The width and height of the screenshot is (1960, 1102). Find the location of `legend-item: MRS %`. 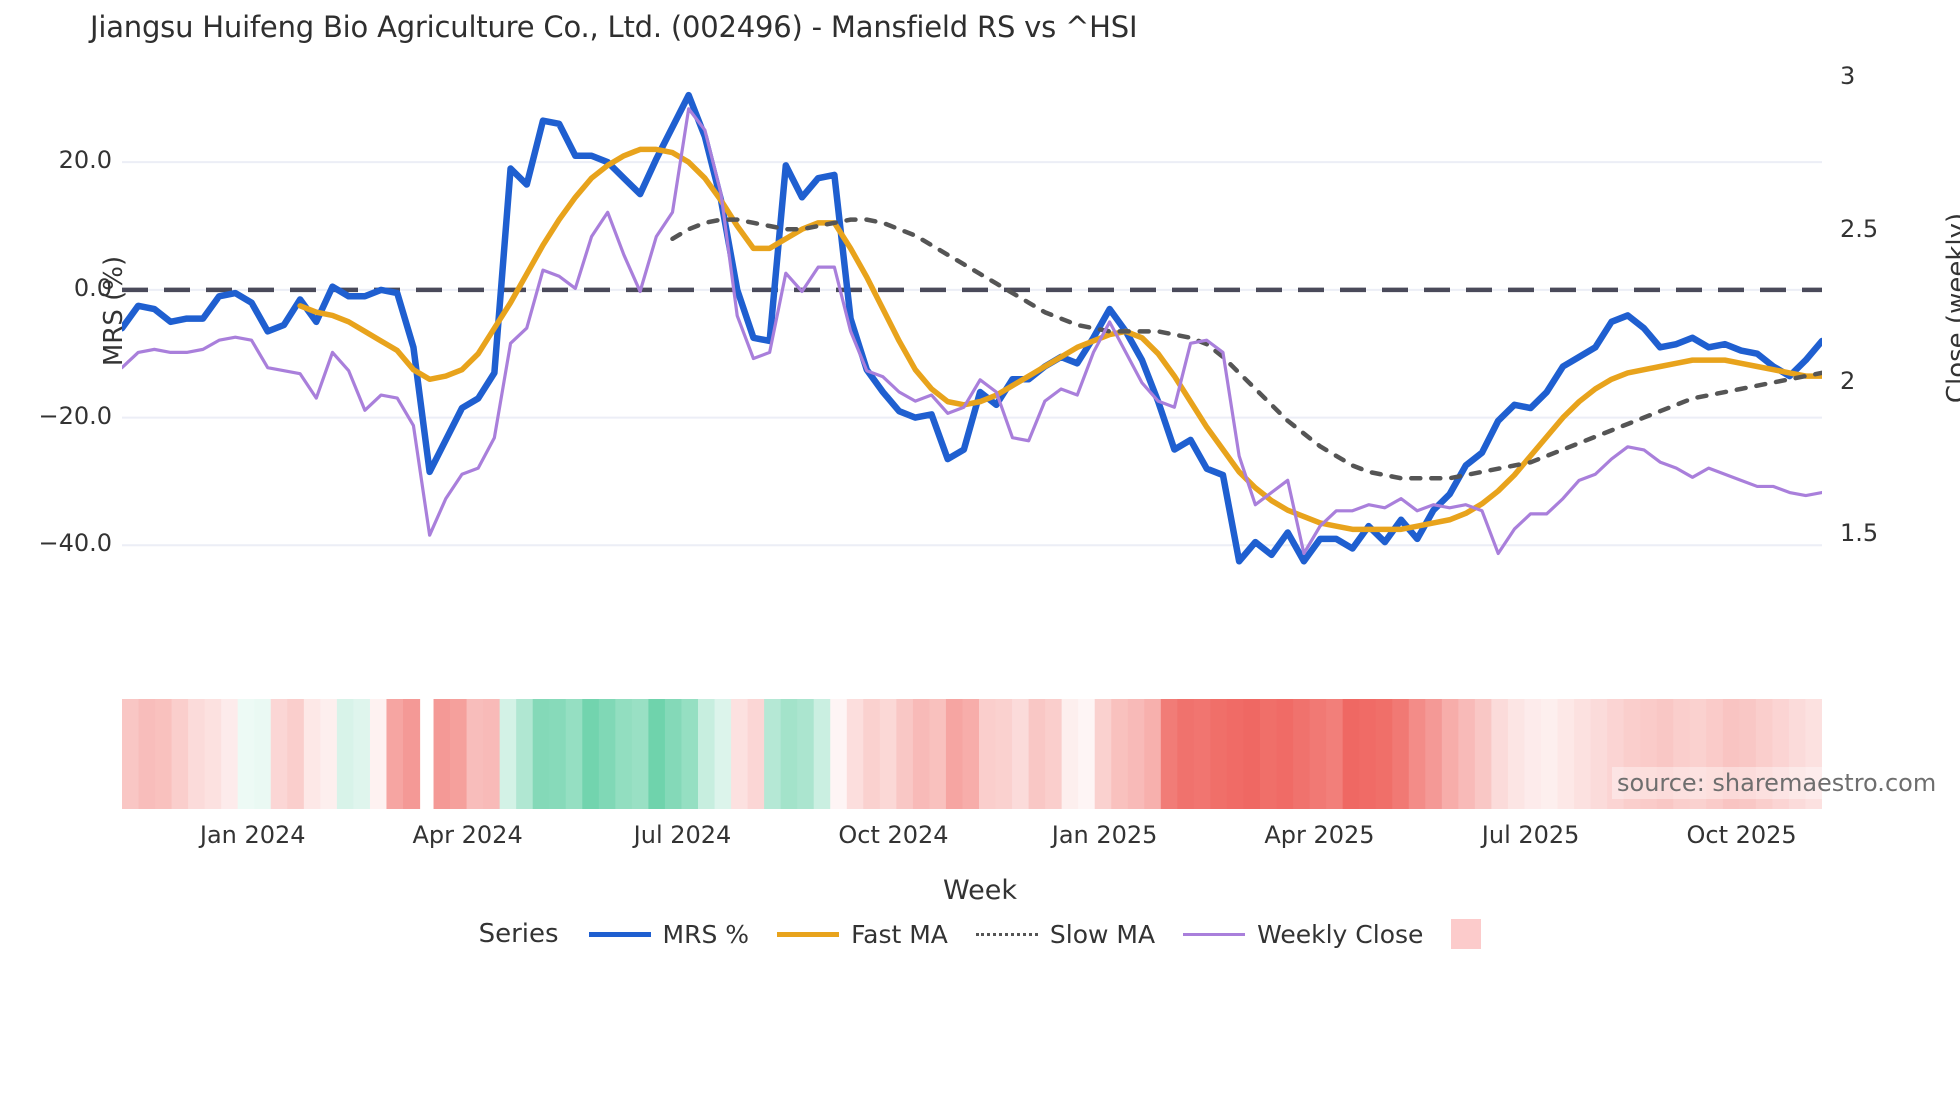

legend-item: MRS % is located at coordinates (668, 934).